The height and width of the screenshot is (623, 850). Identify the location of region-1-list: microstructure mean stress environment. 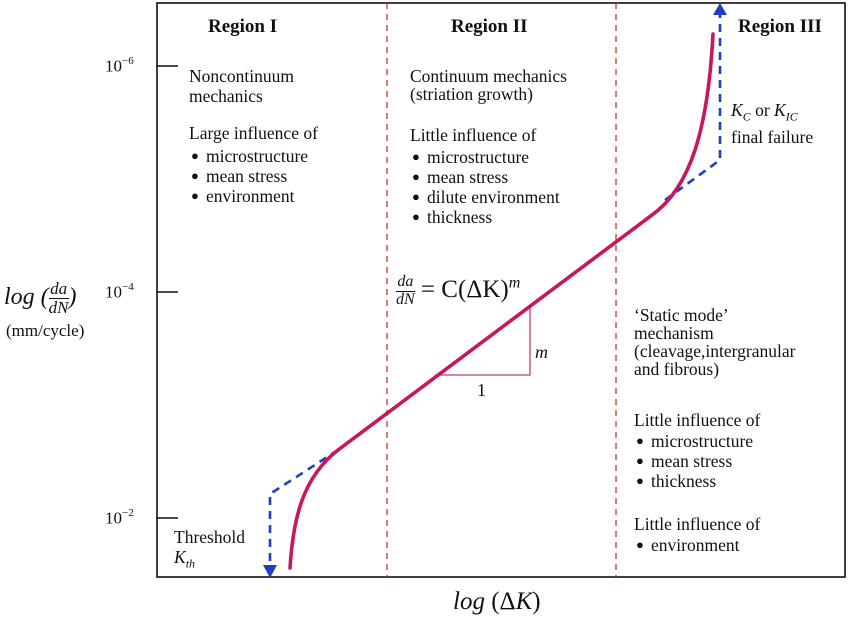
(249, 176).